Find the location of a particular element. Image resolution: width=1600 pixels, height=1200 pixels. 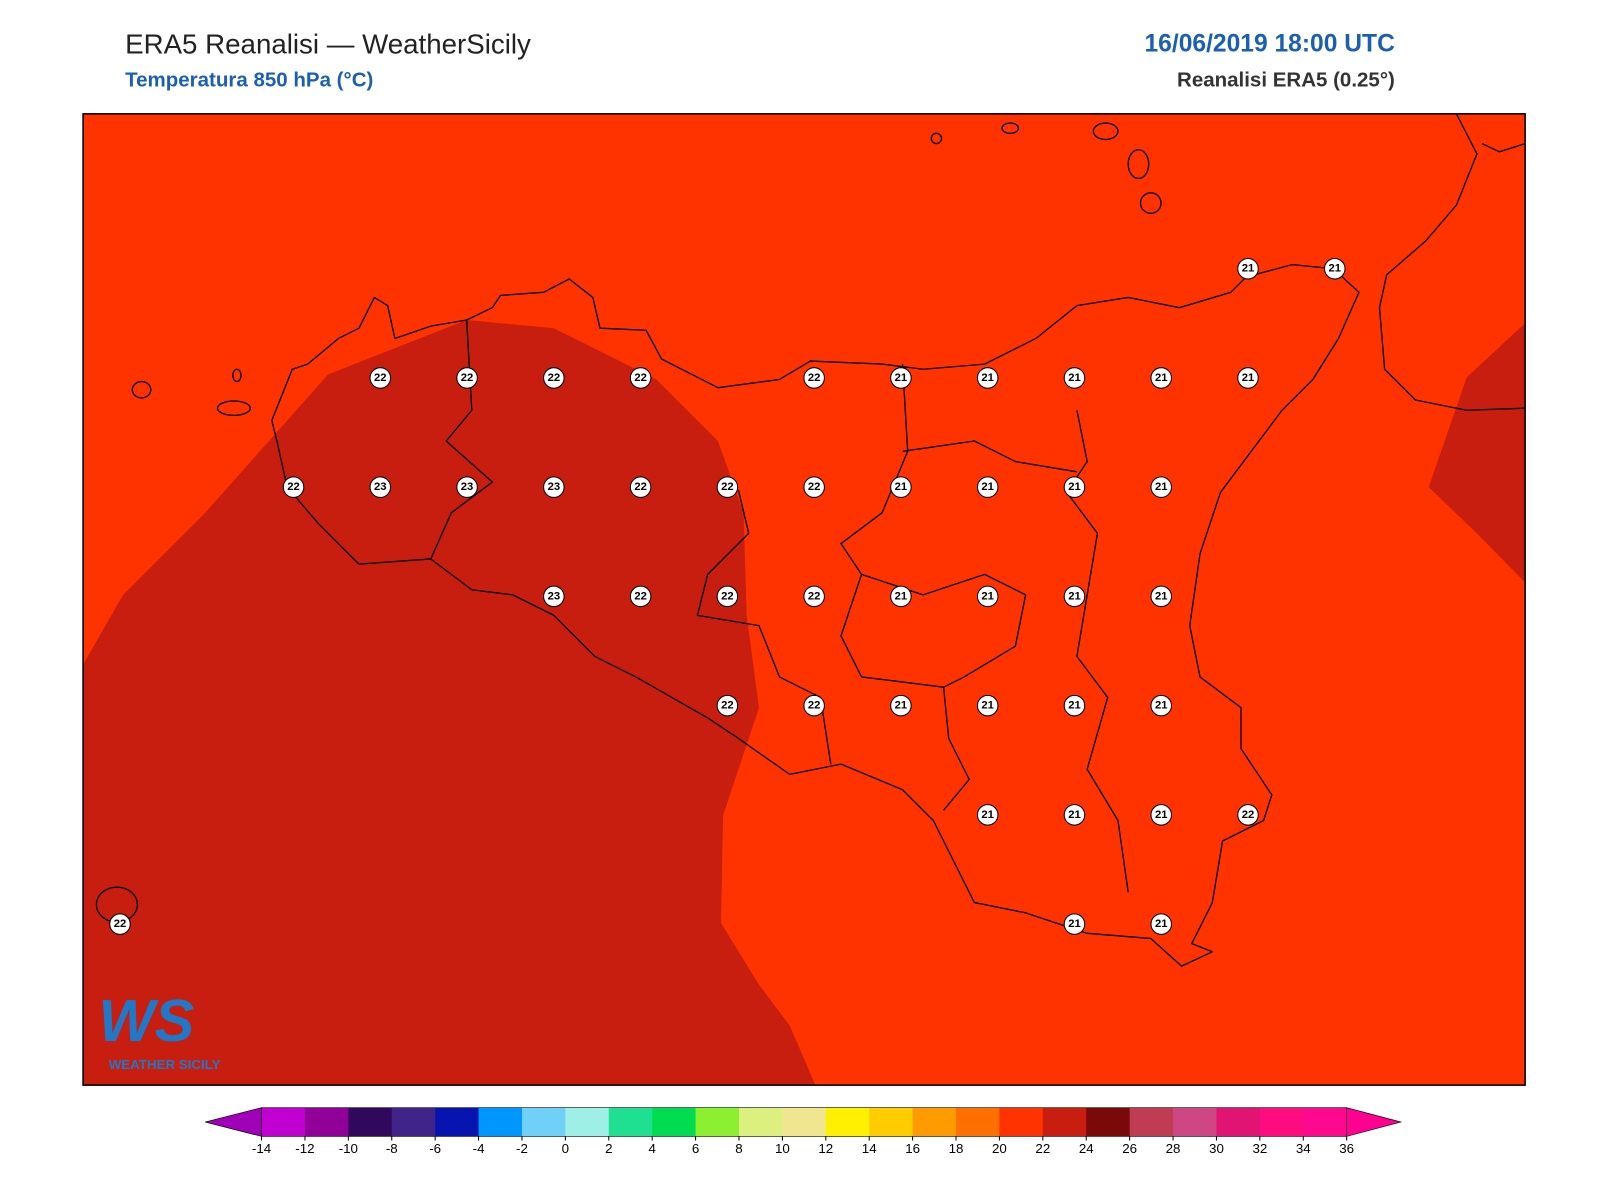

title: ERA5 Reanalisi — WeatherSicily is located at coordinates (328, 44).